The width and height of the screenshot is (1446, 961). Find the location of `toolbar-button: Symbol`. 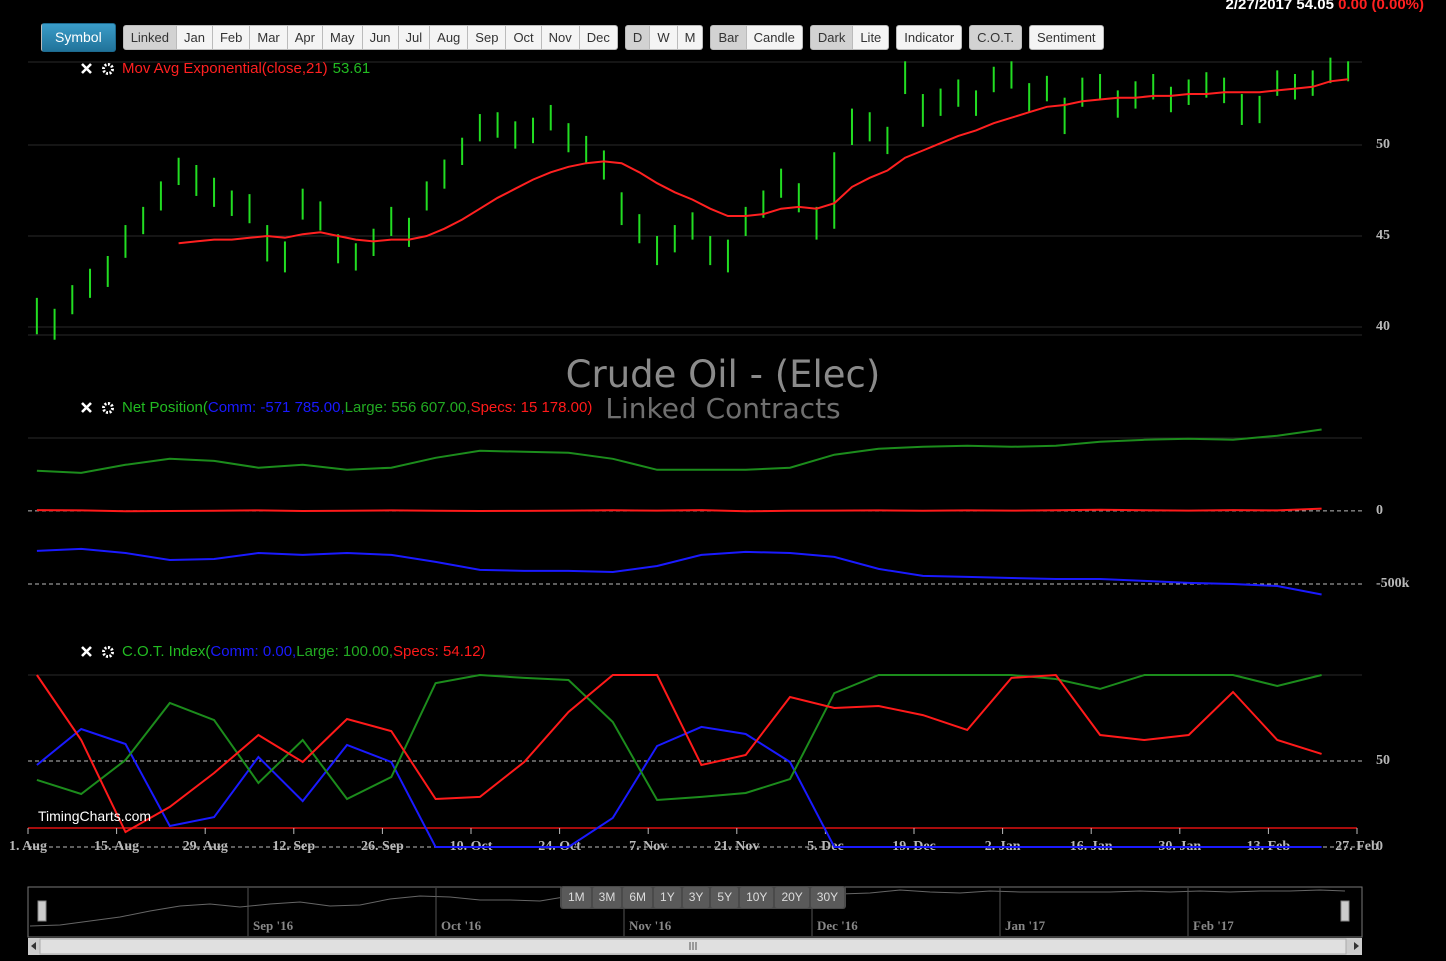

toolbar-button: Symbol is located at coordinates (78, 37).